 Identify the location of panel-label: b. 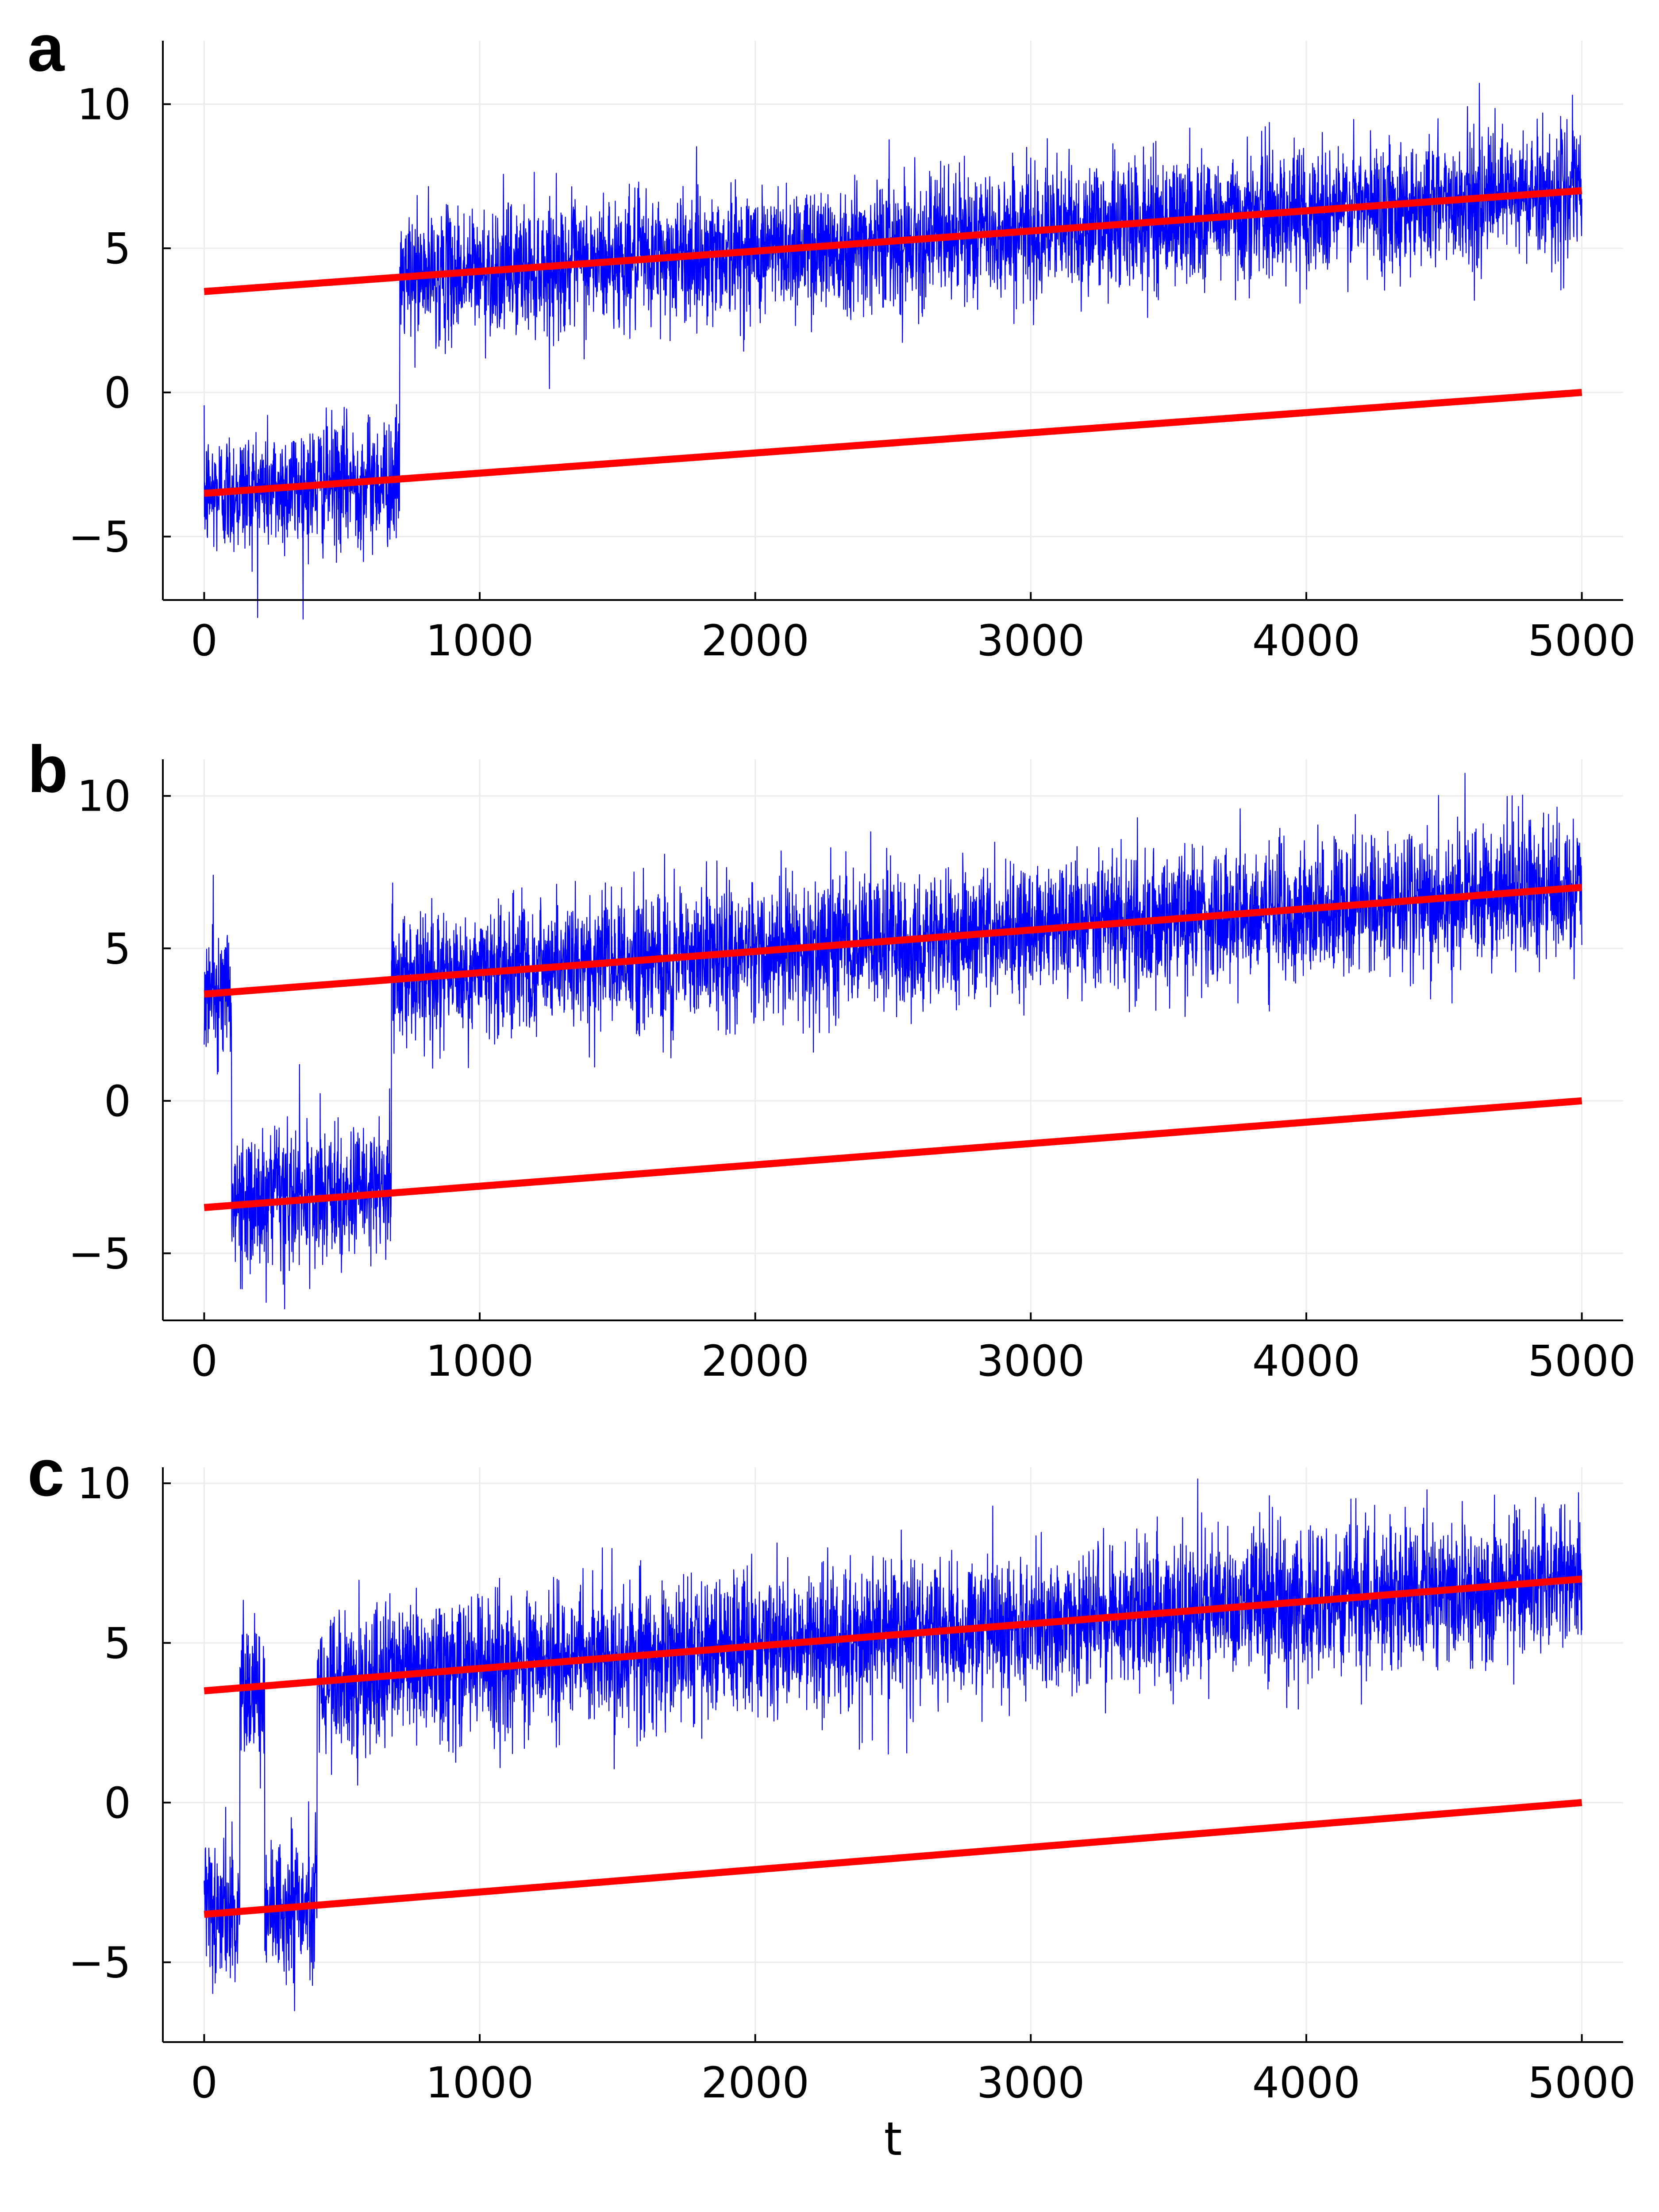
(47, 769).